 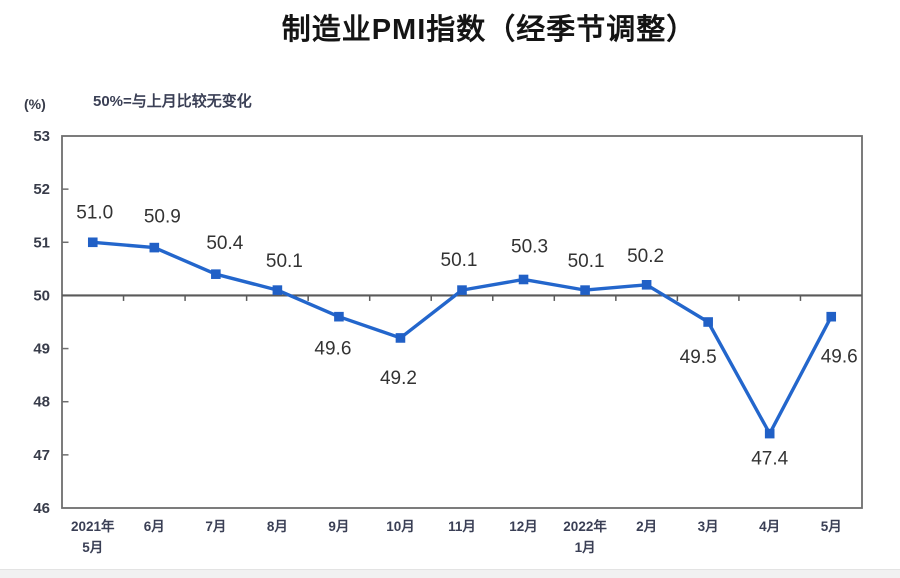 I want to click on chart-title: 制造业PMI指数（经季节调整）, so click(x=489, y=30).